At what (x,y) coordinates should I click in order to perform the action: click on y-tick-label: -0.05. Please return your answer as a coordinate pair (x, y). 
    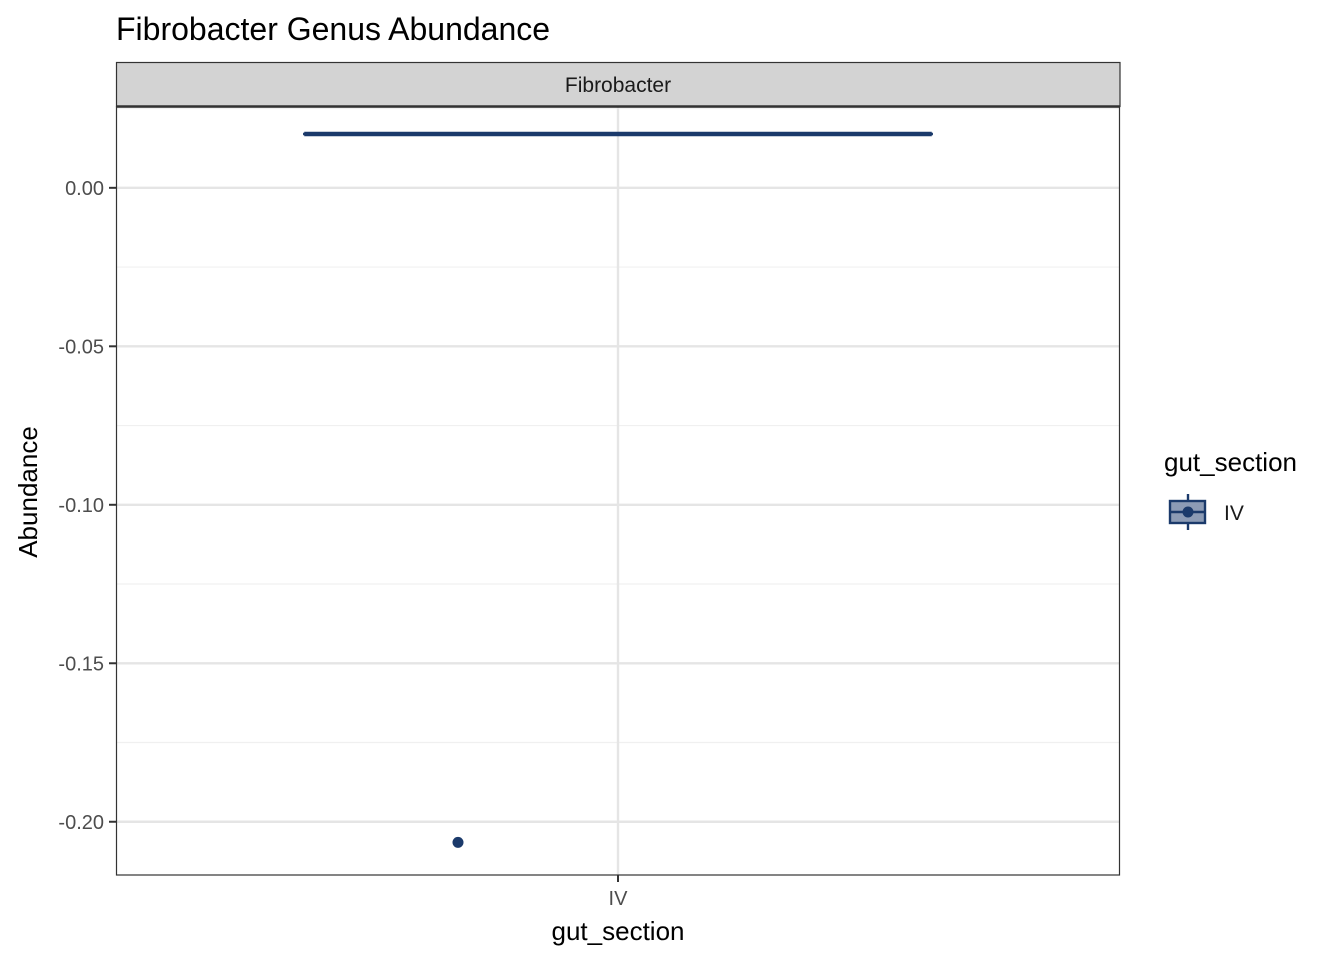
    Looking at the image, I should click on (81, 347).